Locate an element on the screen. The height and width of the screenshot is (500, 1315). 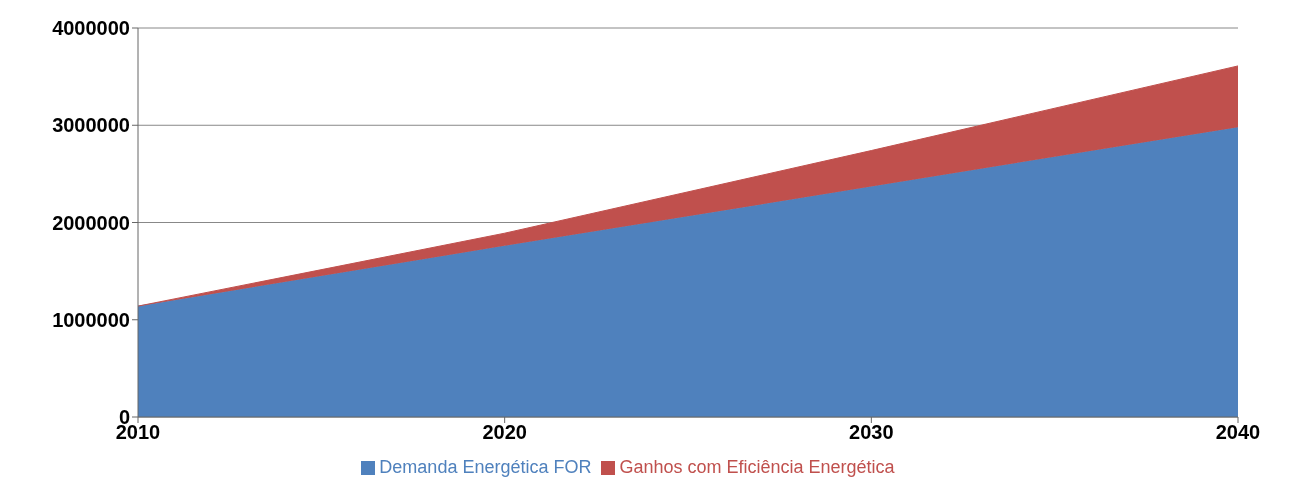
y-tick-label: 3000000 is located at coordinates (91, 125).